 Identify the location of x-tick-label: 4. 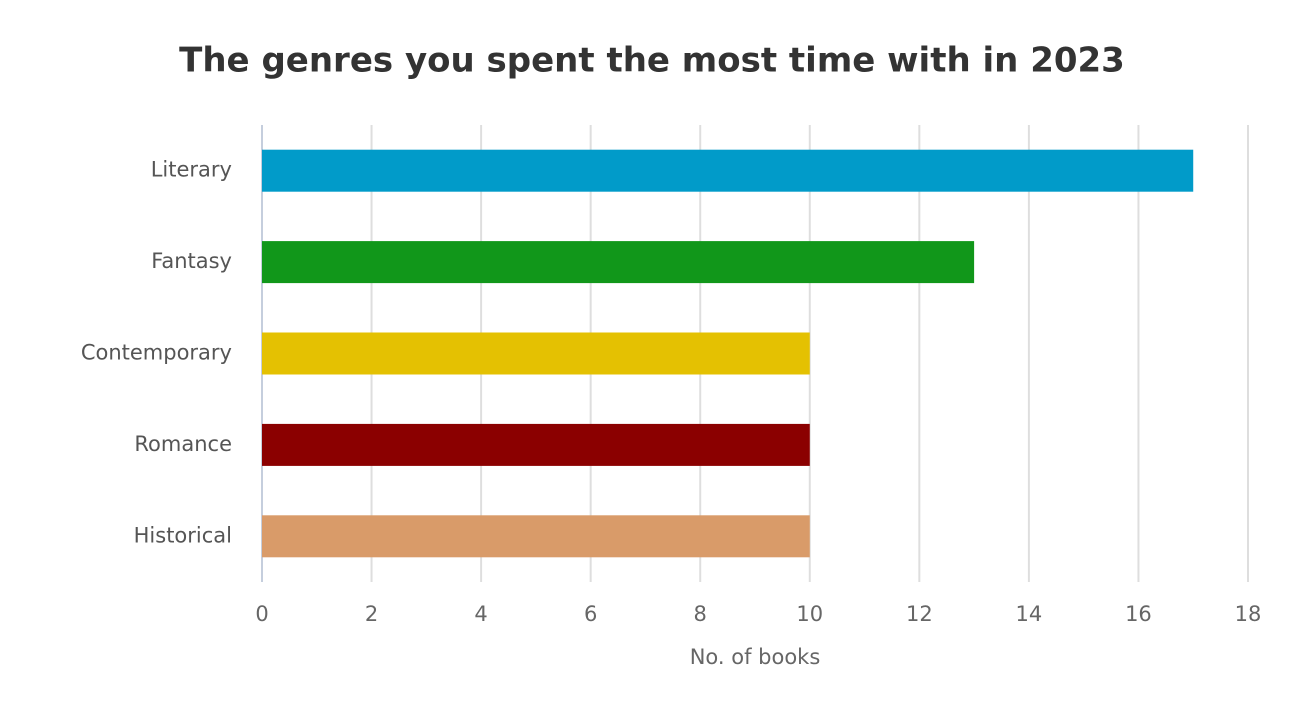
(480, 614).